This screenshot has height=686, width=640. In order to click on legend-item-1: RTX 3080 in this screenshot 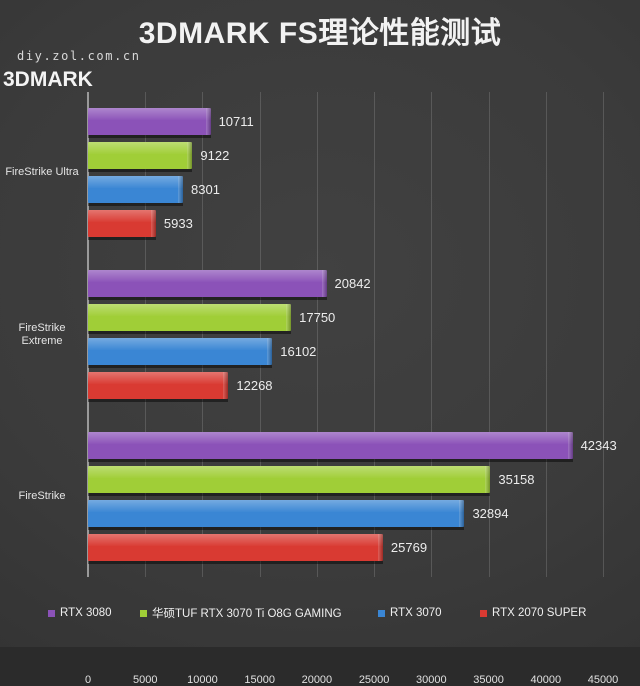, I will do `click(80, 613)`.